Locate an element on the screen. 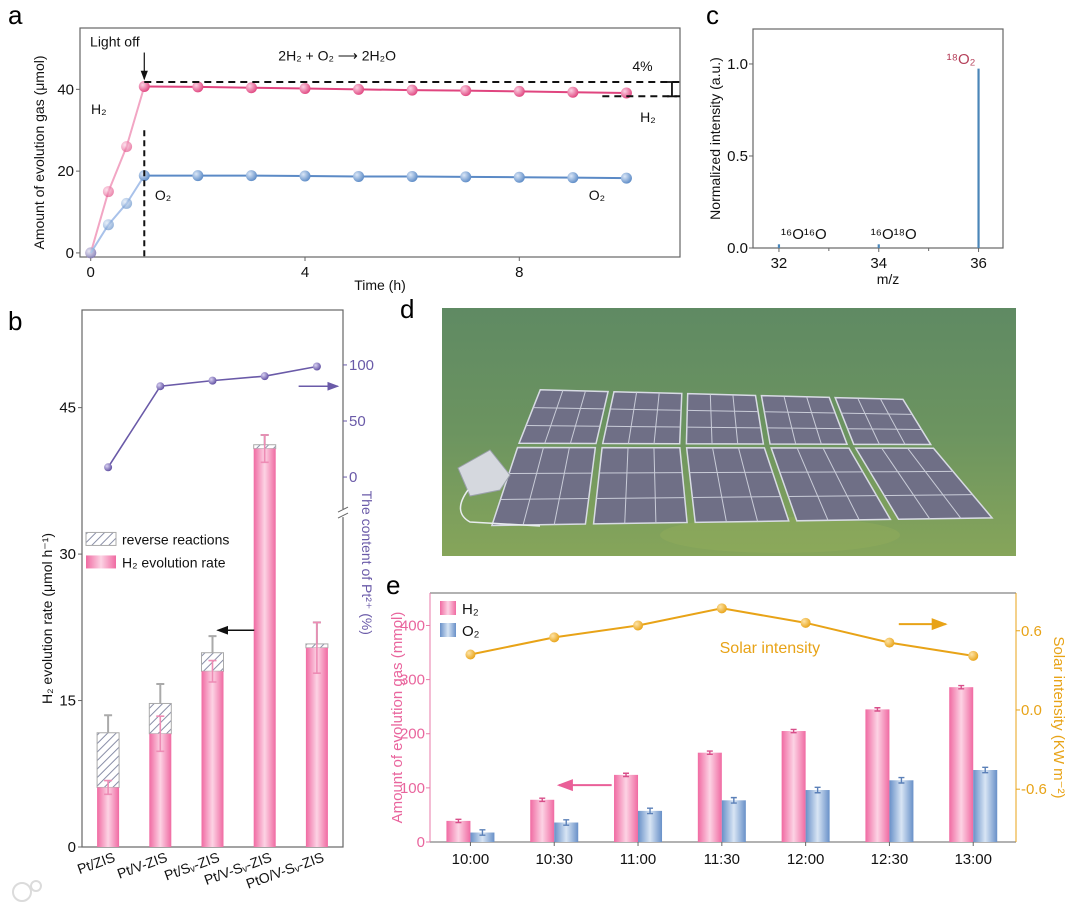  reaction-equation: 2H₂ + O₂ ⟶ 2H₂O is located at coordinates (337, 56).